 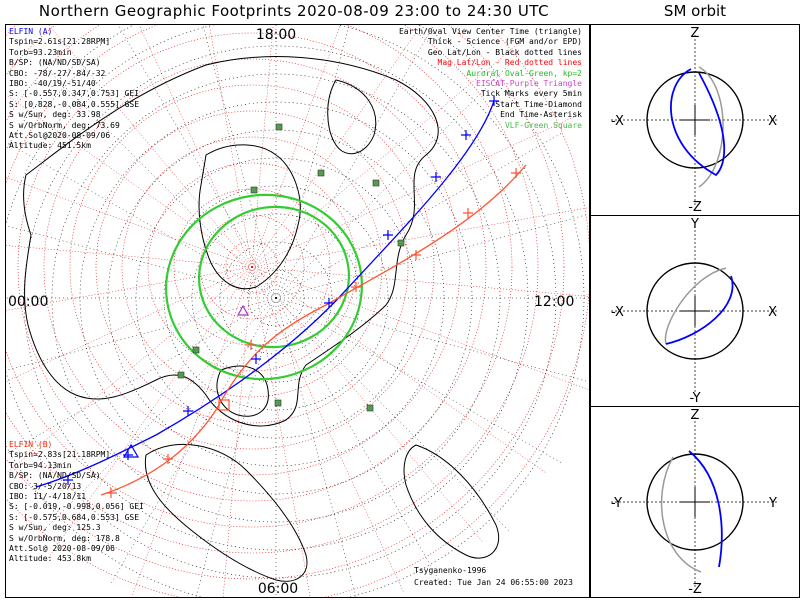 What do you see at coordinates (772, 503) in the screenshot?
I see `sm-axis-label-right: Y` at bounding box center [772, 503].